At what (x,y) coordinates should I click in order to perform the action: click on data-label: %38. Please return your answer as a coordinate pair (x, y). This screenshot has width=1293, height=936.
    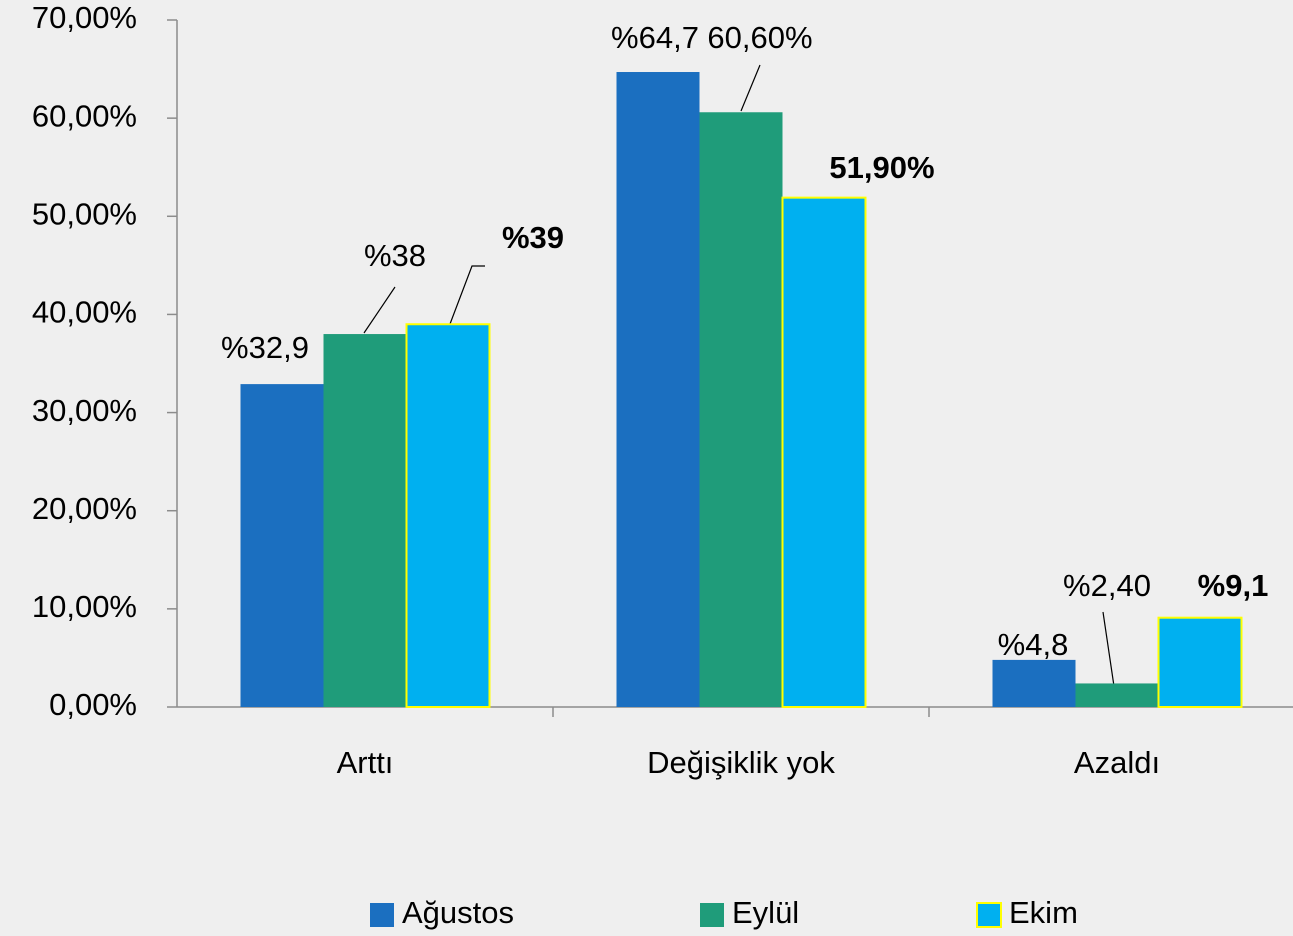
    Looking at the image, I should click on (395, 255).